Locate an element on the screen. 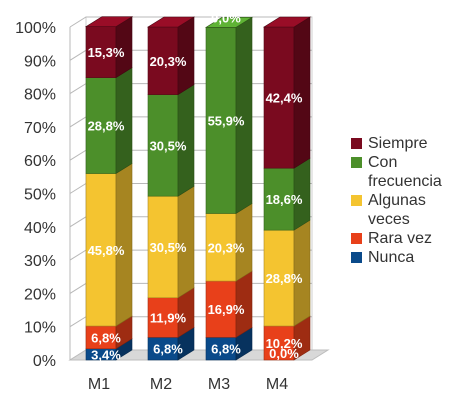 Image resolution: width=467 pixels, height=402 pixels. x-category-label: M1 is located at coordinates (99, 384).